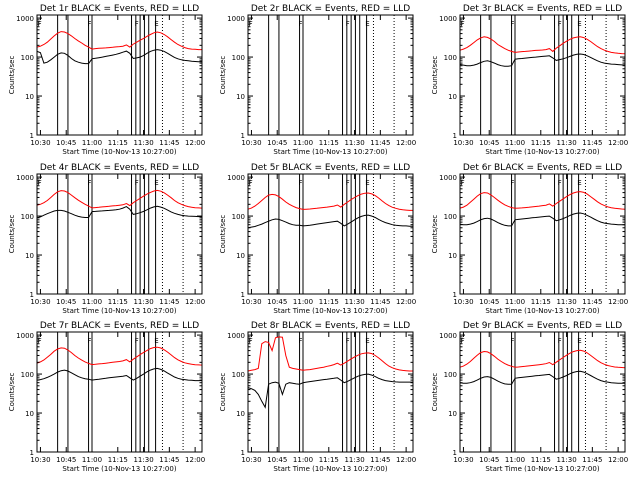  What do you see at coordinates (119, 9) in the screenshot?
I see `panel-title: Det 1r BLACK = Events, RED = LLD` at bounding box center [119, 9].